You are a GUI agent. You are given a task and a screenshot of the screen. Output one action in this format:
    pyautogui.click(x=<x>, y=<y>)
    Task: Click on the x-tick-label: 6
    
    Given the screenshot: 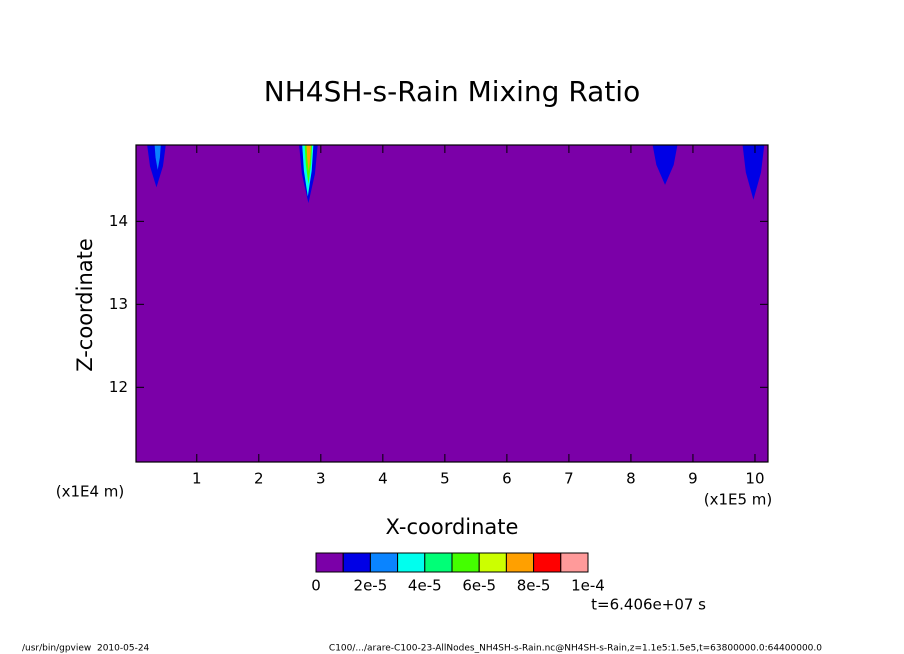 What is the action you would take?
    pyautogui.click(x=507, y=479)
    